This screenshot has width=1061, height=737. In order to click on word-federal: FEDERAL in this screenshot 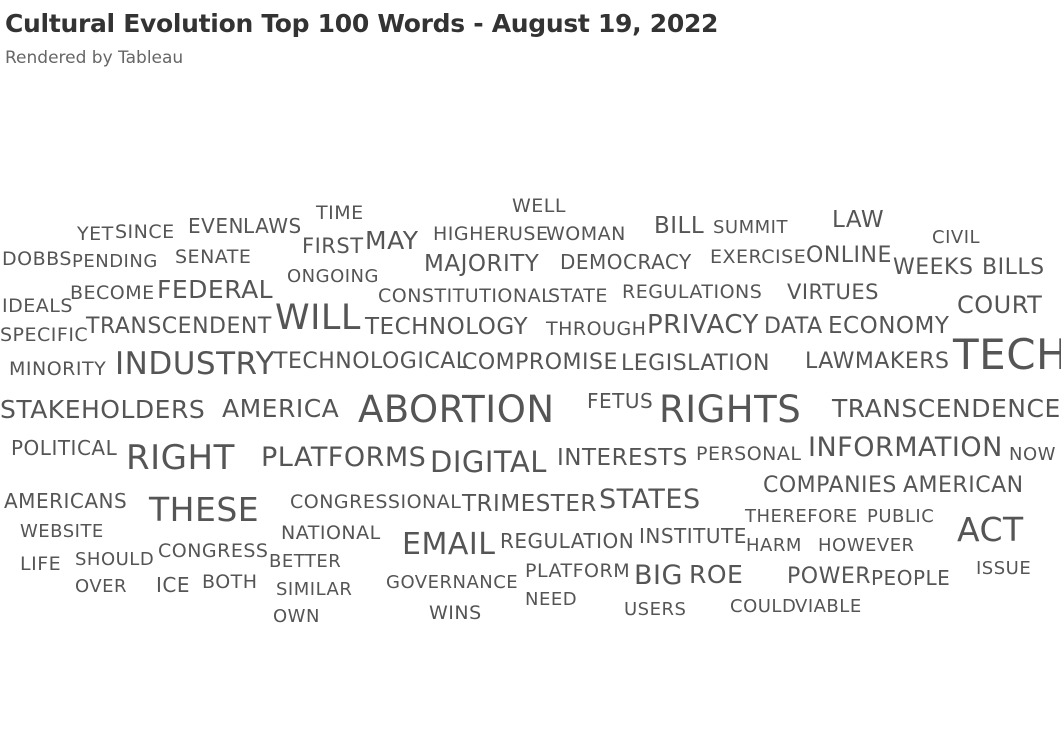, I will do `click(215, 289)`.